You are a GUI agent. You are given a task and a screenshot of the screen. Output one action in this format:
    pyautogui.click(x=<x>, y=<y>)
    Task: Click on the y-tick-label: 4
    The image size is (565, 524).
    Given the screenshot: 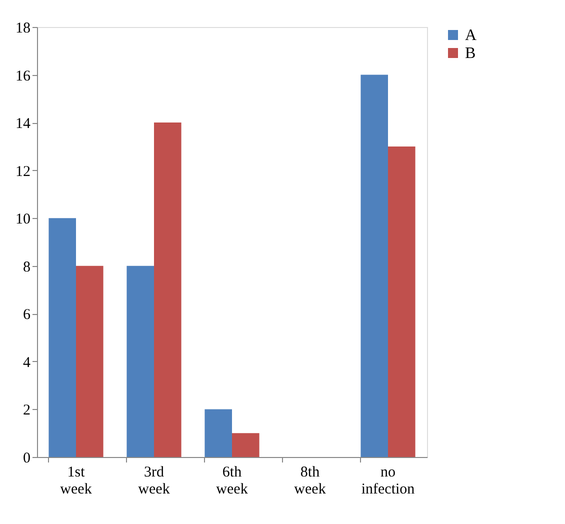 What is the action you would take?
    pyautogui.click(x=27, y=362)
    